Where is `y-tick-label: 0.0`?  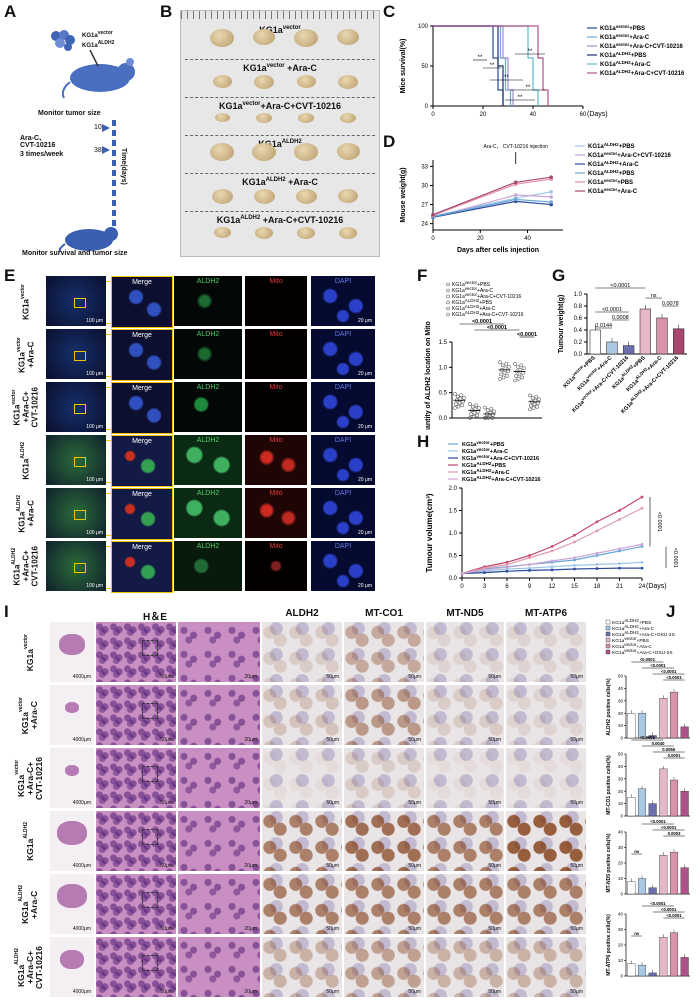 y-tick-label: 0.0 is located at coordinates (443, 419).